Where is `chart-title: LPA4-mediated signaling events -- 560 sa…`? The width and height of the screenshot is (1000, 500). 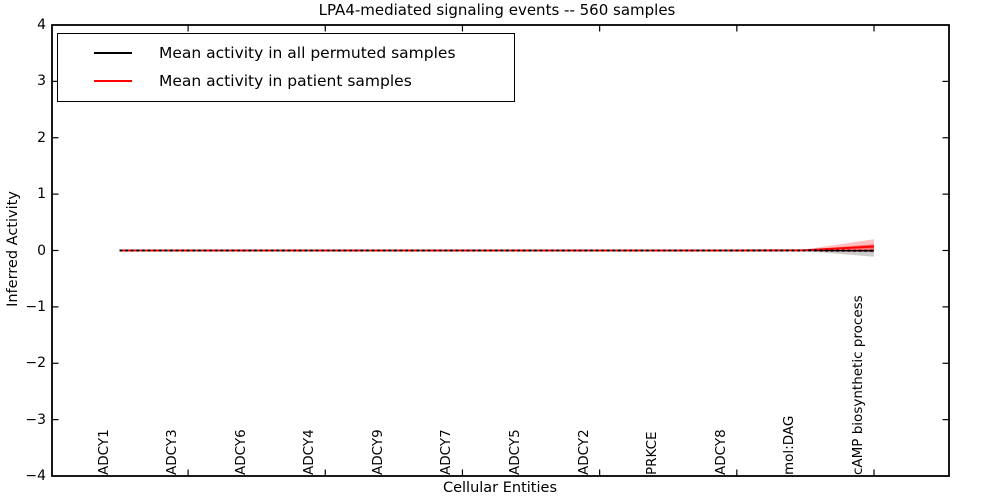
chart-title: LPA4-mediated signaling events -- 560 sa… is located at coordinates (497, 10).